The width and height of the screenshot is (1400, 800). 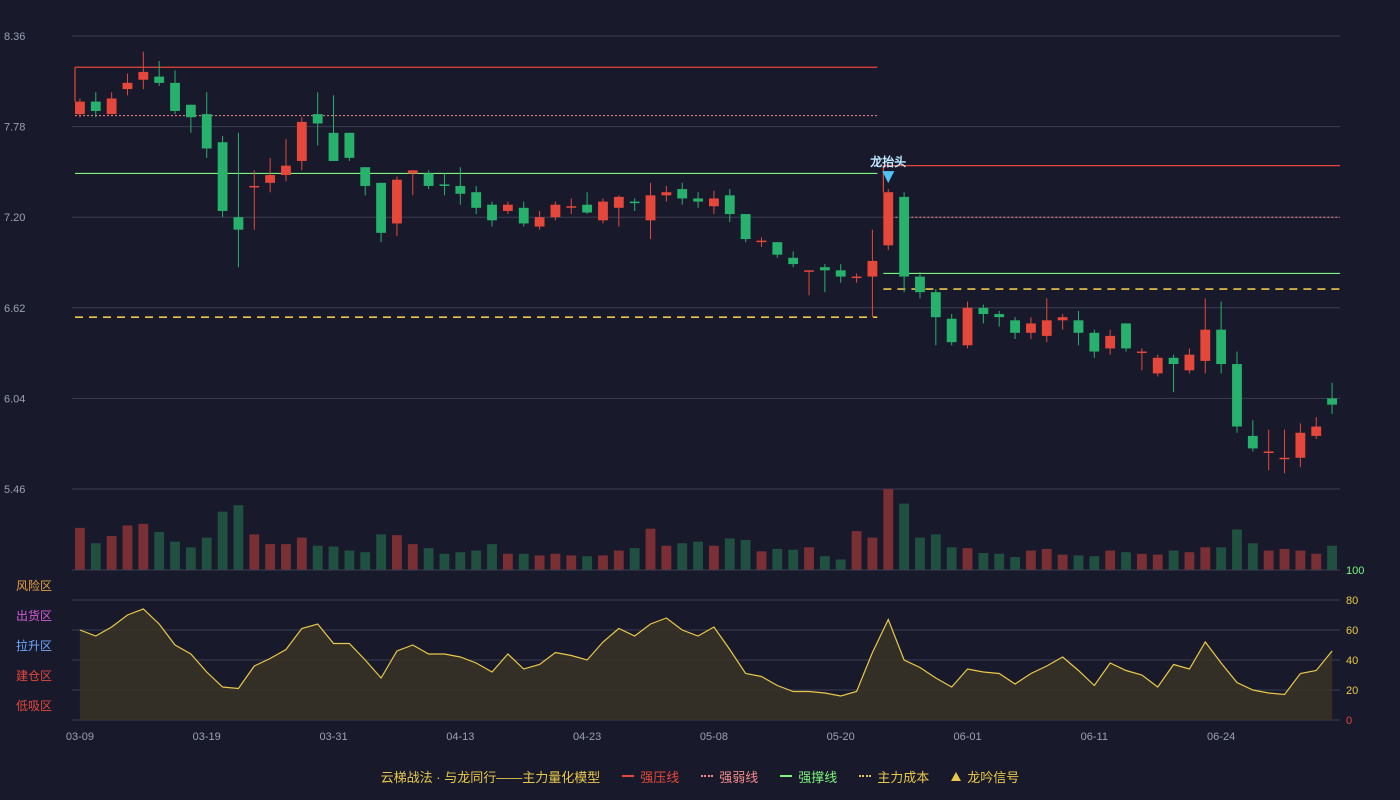 I want to click on support-swatch-icon, so click(x=786, y=776).